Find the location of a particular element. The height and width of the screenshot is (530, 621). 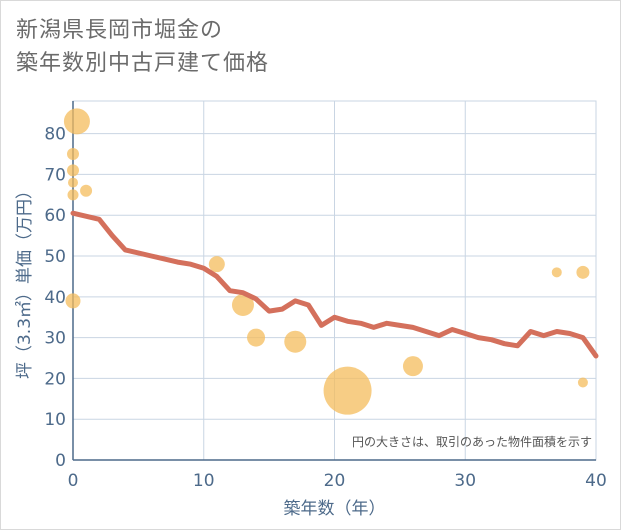

y-tick-label: 0 is located at coordinates (60, 461).